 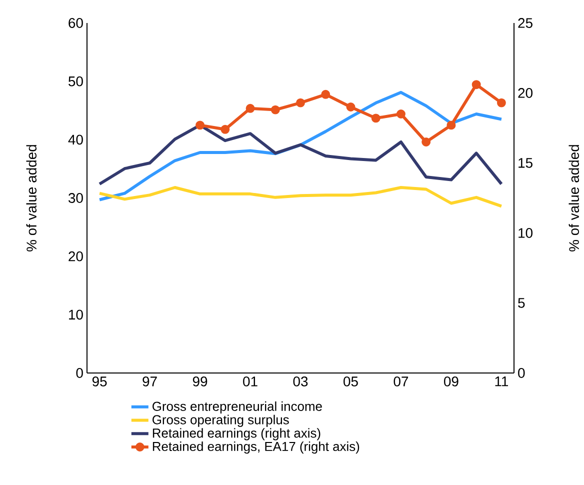 I want to click on x-tick-label: 01, so click(x=250, y=381).